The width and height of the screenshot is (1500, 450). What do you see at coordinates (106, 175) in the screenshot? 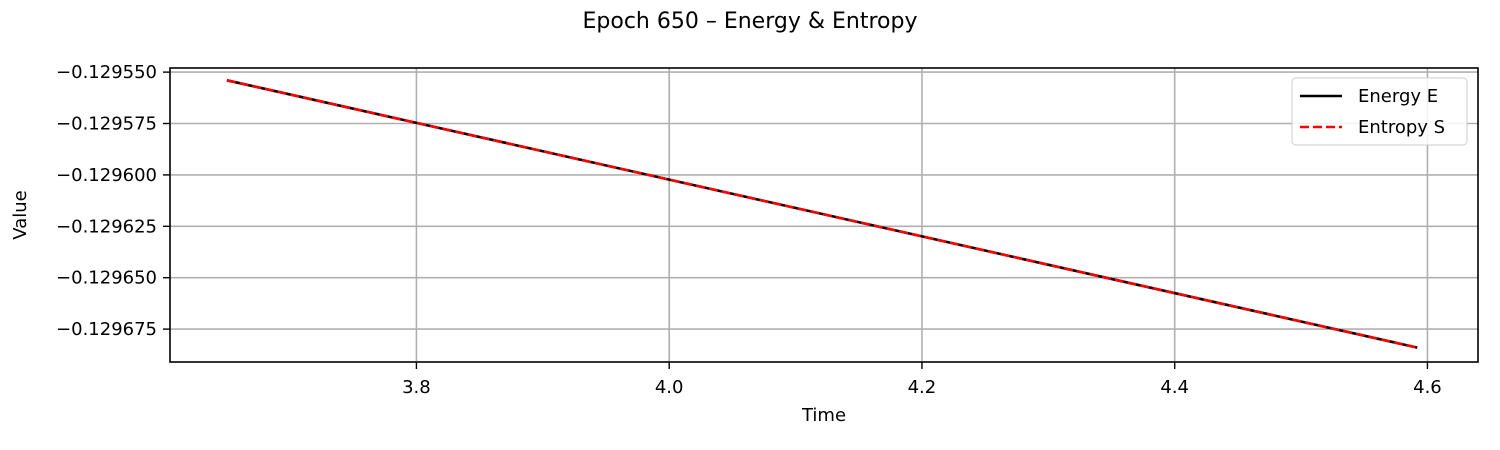
I see `y-tick-label: −0.129600` at bounding box center [106, 175].